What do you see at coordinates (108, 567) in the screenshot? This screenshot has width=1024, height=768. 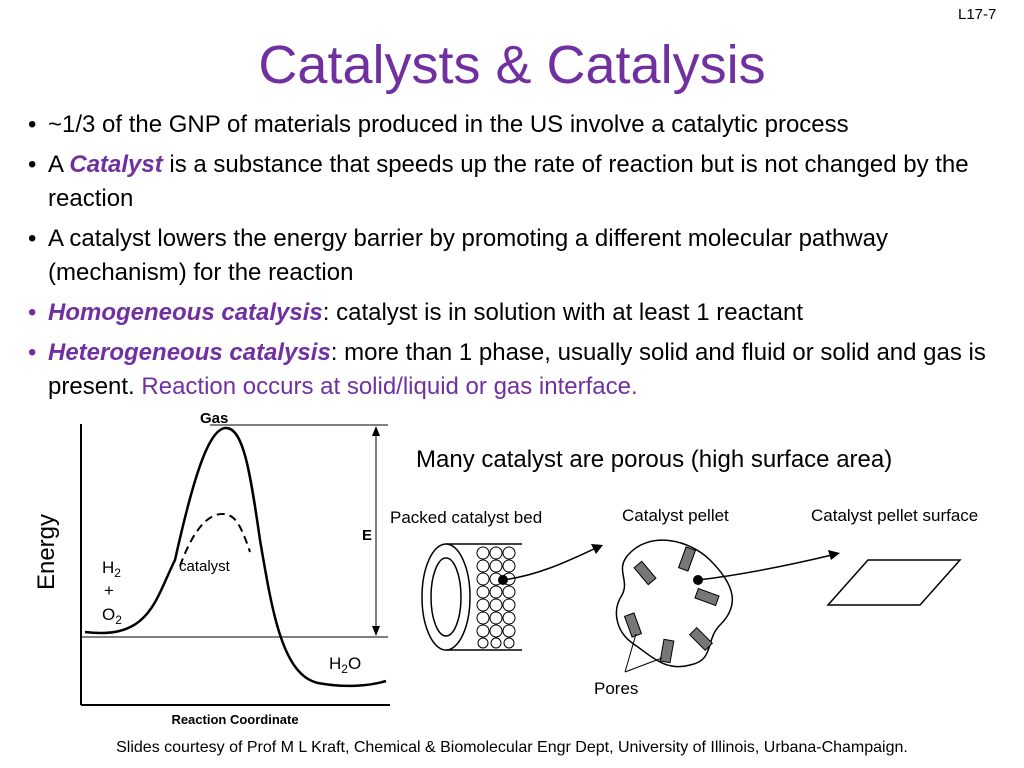 I see `reactant-h: H` at bounding box center [108, 567].